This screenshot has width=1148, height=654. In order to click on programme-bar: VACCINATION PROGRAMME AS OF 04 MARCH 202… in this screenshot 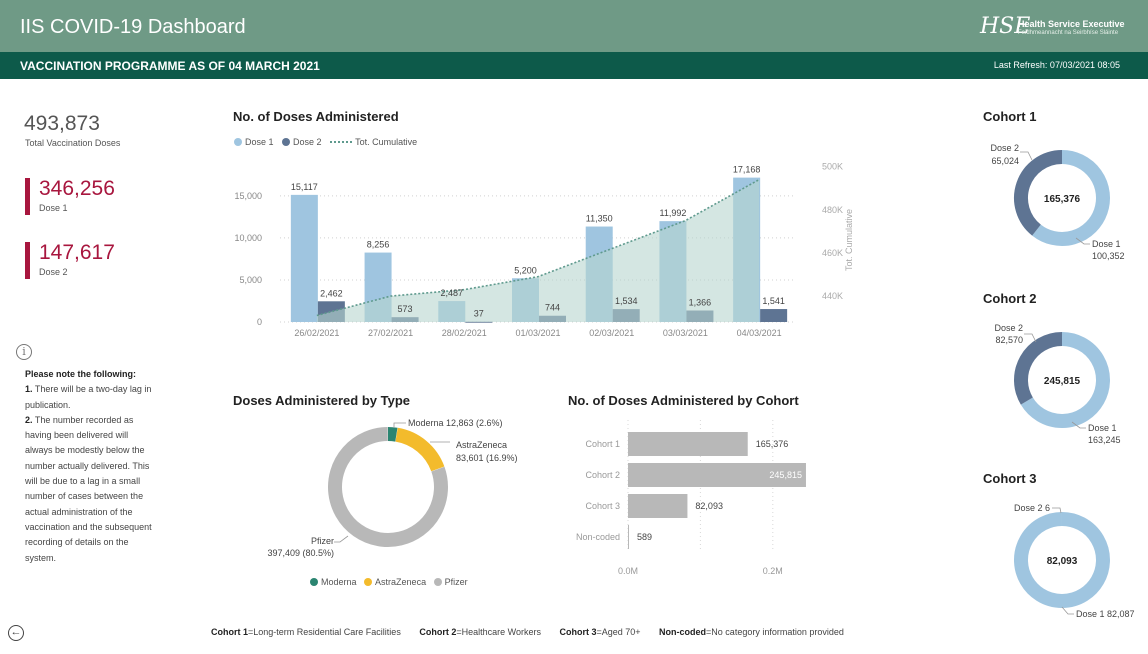, I will do `click(574, 65)`.